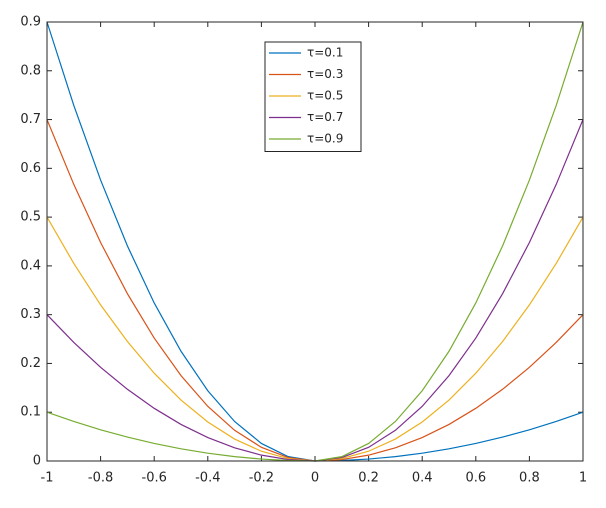  I want to click on y-tick-label: 0.2, so click(30, 363).